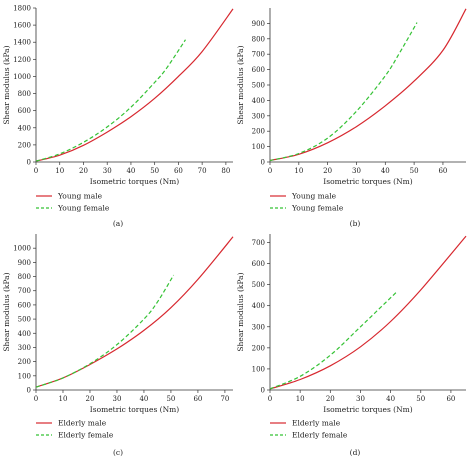  Describe the element at coordinates (118, 223) in the screenshot. I see `panel-caption: (a)` at that location.